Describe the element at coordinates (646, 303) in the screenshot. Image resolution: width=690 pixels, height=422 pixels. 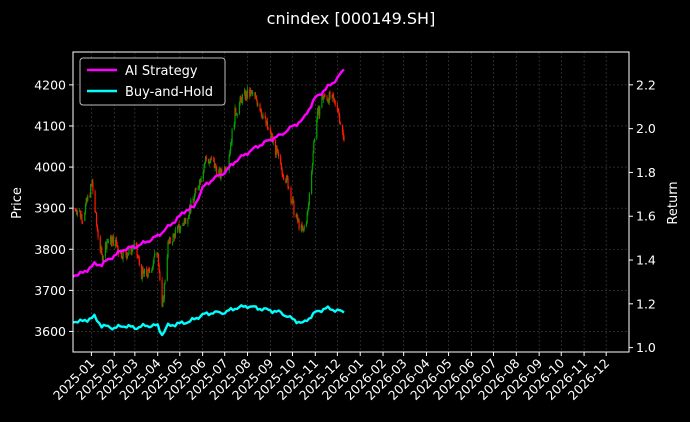
I see `y-tick-label-return: 1.2` at that location.